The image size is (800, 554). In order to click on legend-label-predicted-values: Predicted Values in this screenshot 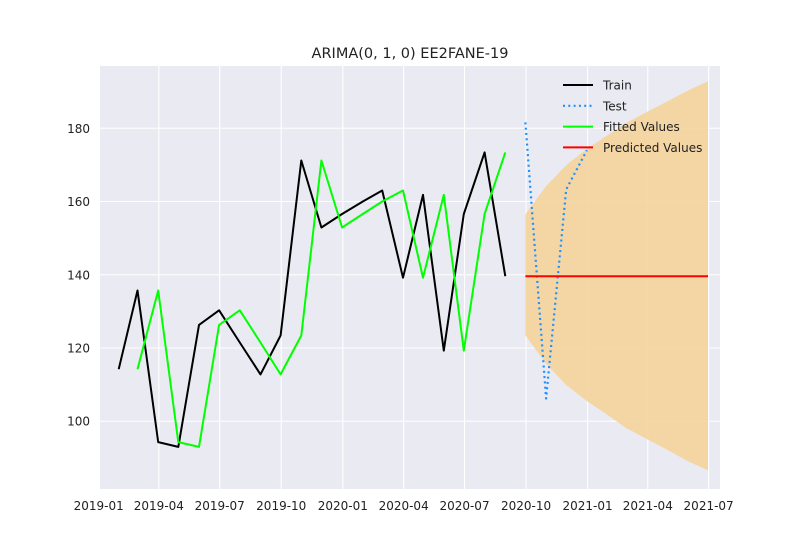, I will do `click(652, 148)`.